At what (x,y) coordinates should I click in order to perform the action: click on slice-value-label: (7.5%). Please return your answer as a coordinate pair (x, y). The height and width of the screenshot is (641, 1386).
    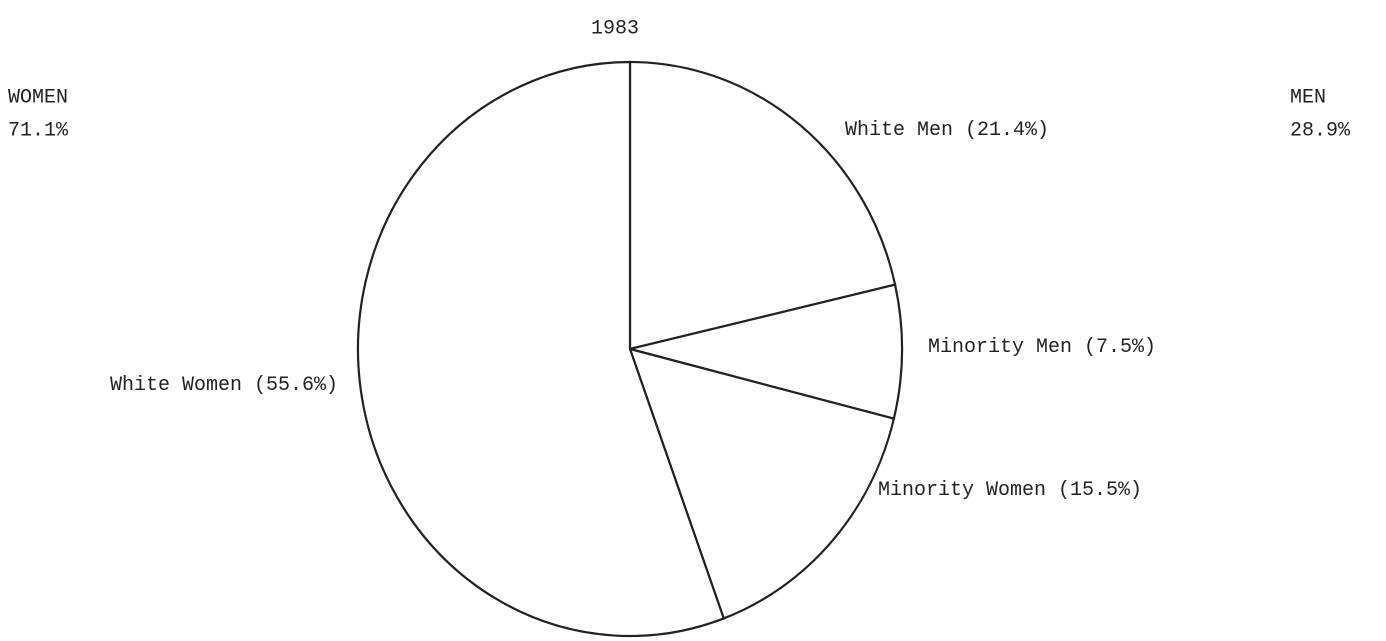
    Looking at the image, I should click on (1120, 347).